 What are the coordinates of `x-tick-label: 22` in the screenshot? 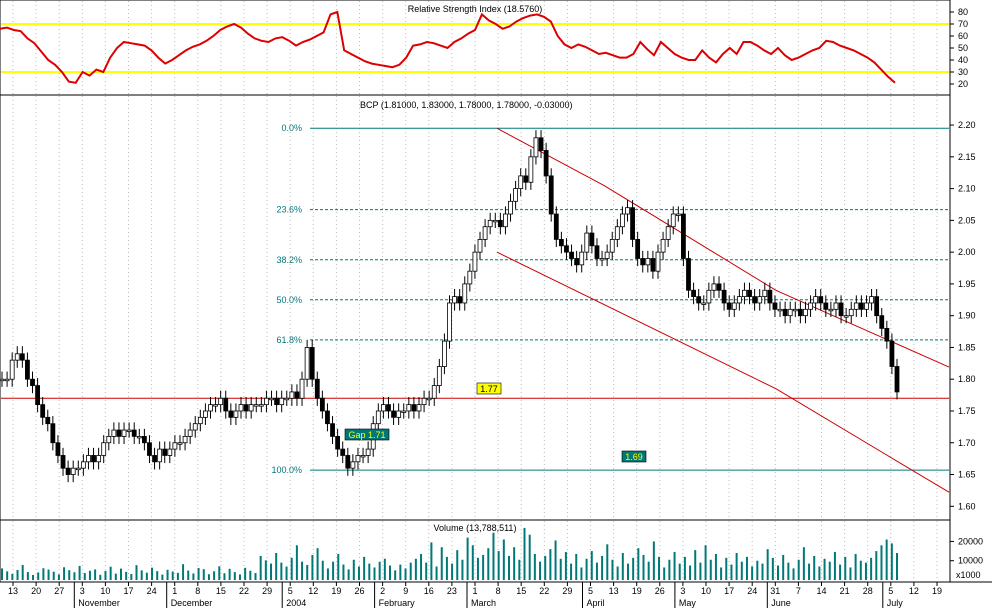 It's located at (544, 591).